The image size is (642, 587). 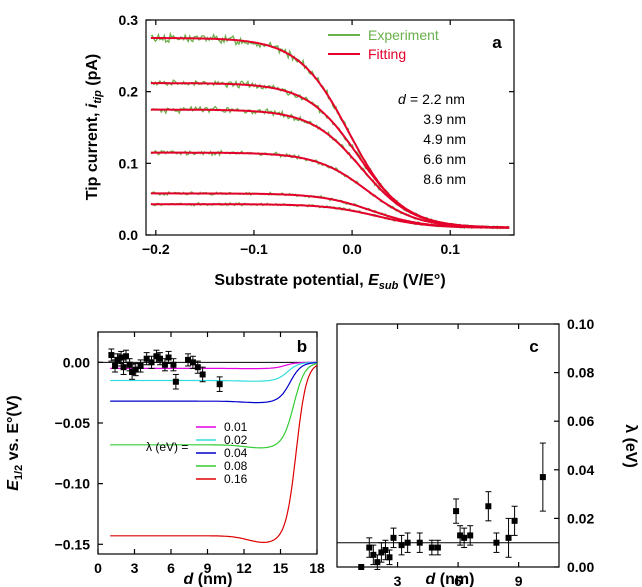 What do you see at coordinates (73, 544) in the screenshot?
I see `y-tick-label: −0.15` at bounding box center [73, 544].